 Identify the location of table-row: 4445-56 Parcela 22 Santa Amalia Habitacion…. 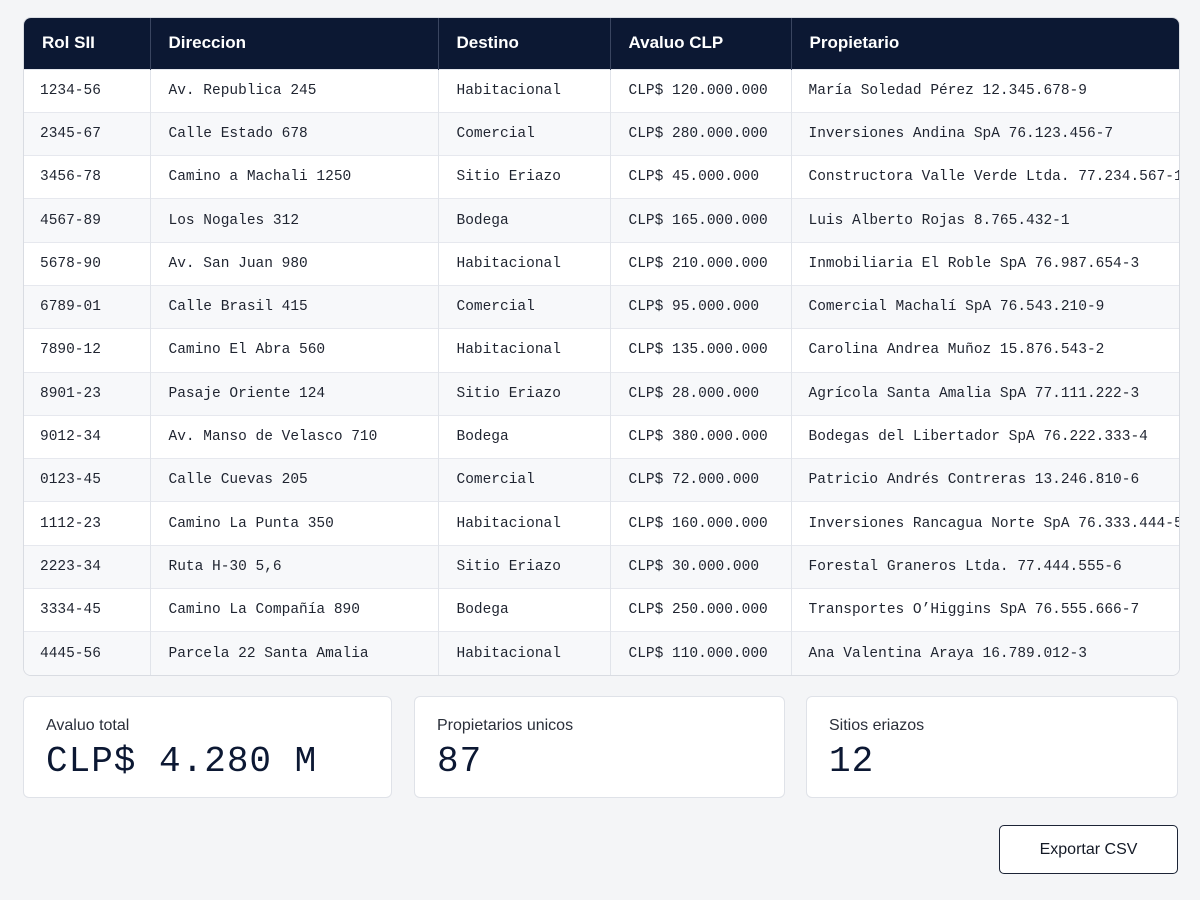
(601, 653).